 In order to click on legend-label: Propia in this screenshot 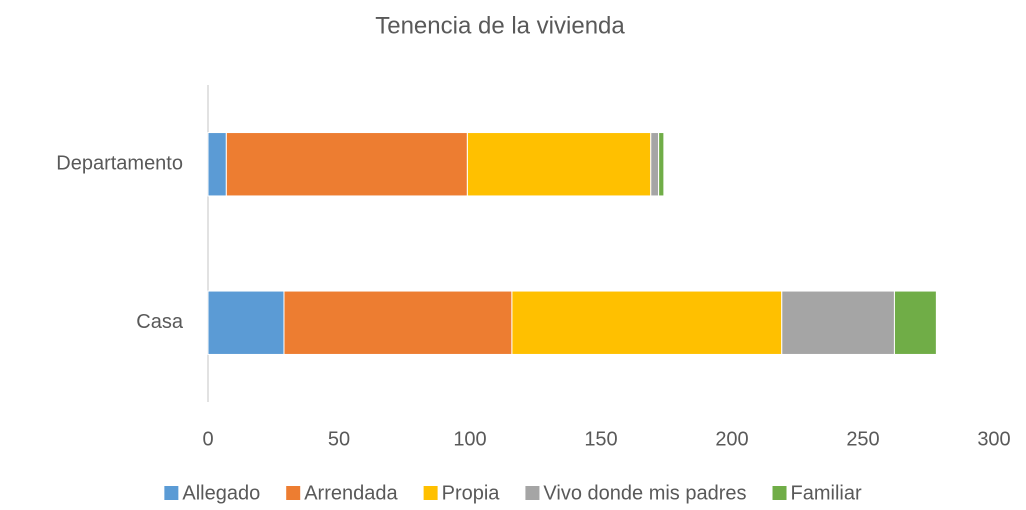, I will do `click(471, 493)`.